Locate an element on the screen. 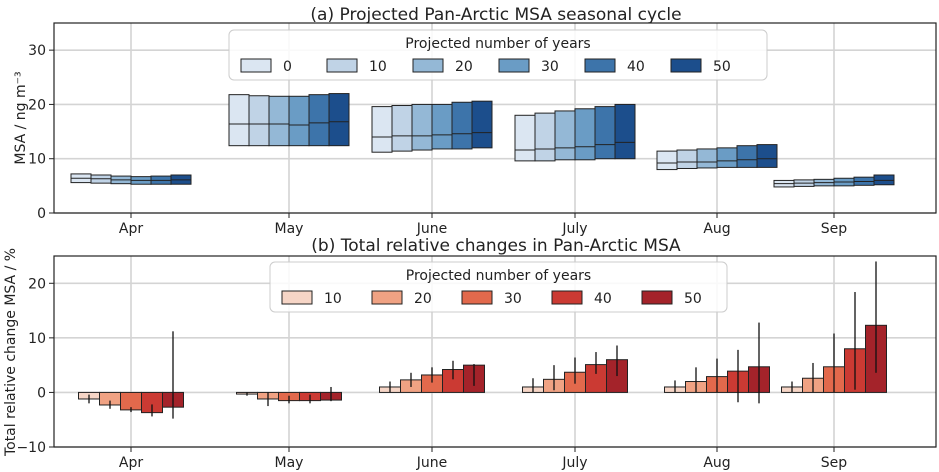  panel-b-ylabel: Total relative change MSA / % is located at coordinates (11, 352).